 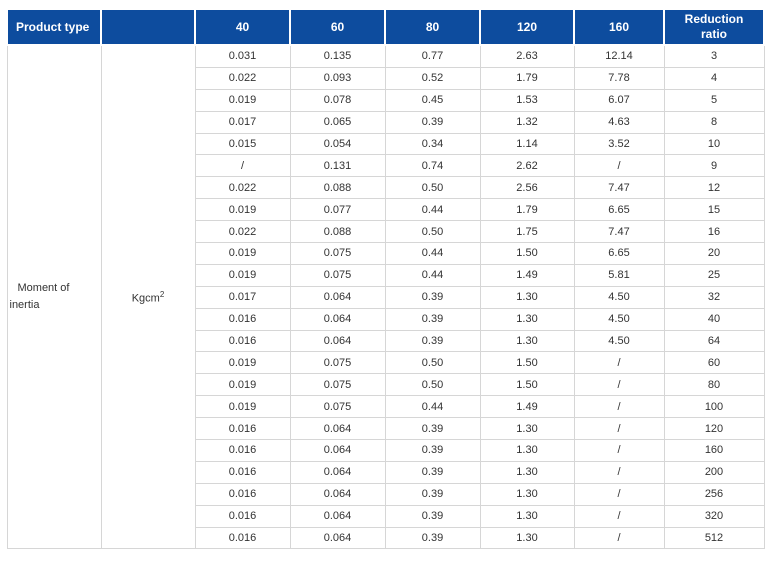 What do you see at coordinates (714, 516) in the screenshot?
I see `reduction-ratio-cell: 320` at bounding box center [714, 516].